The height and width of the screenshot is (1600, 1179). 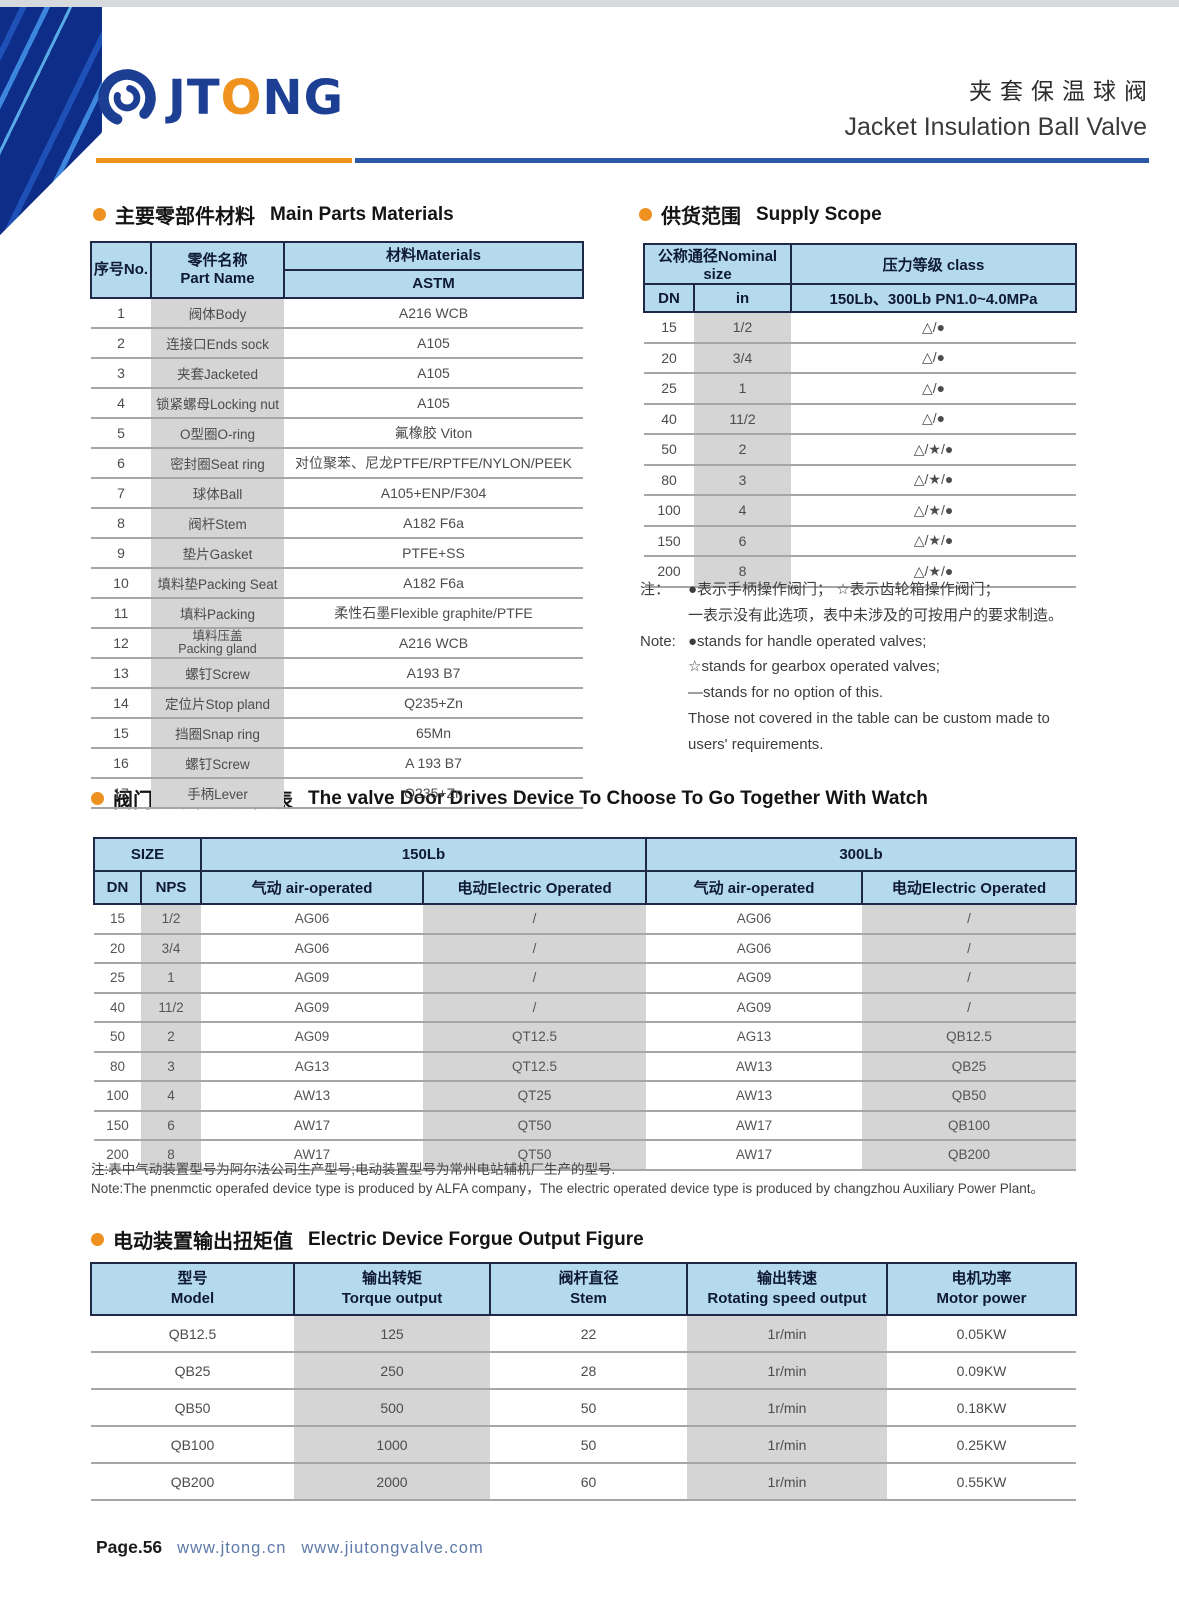 I want to click on cell-air300: AW17, so click(x=754, y=1155).